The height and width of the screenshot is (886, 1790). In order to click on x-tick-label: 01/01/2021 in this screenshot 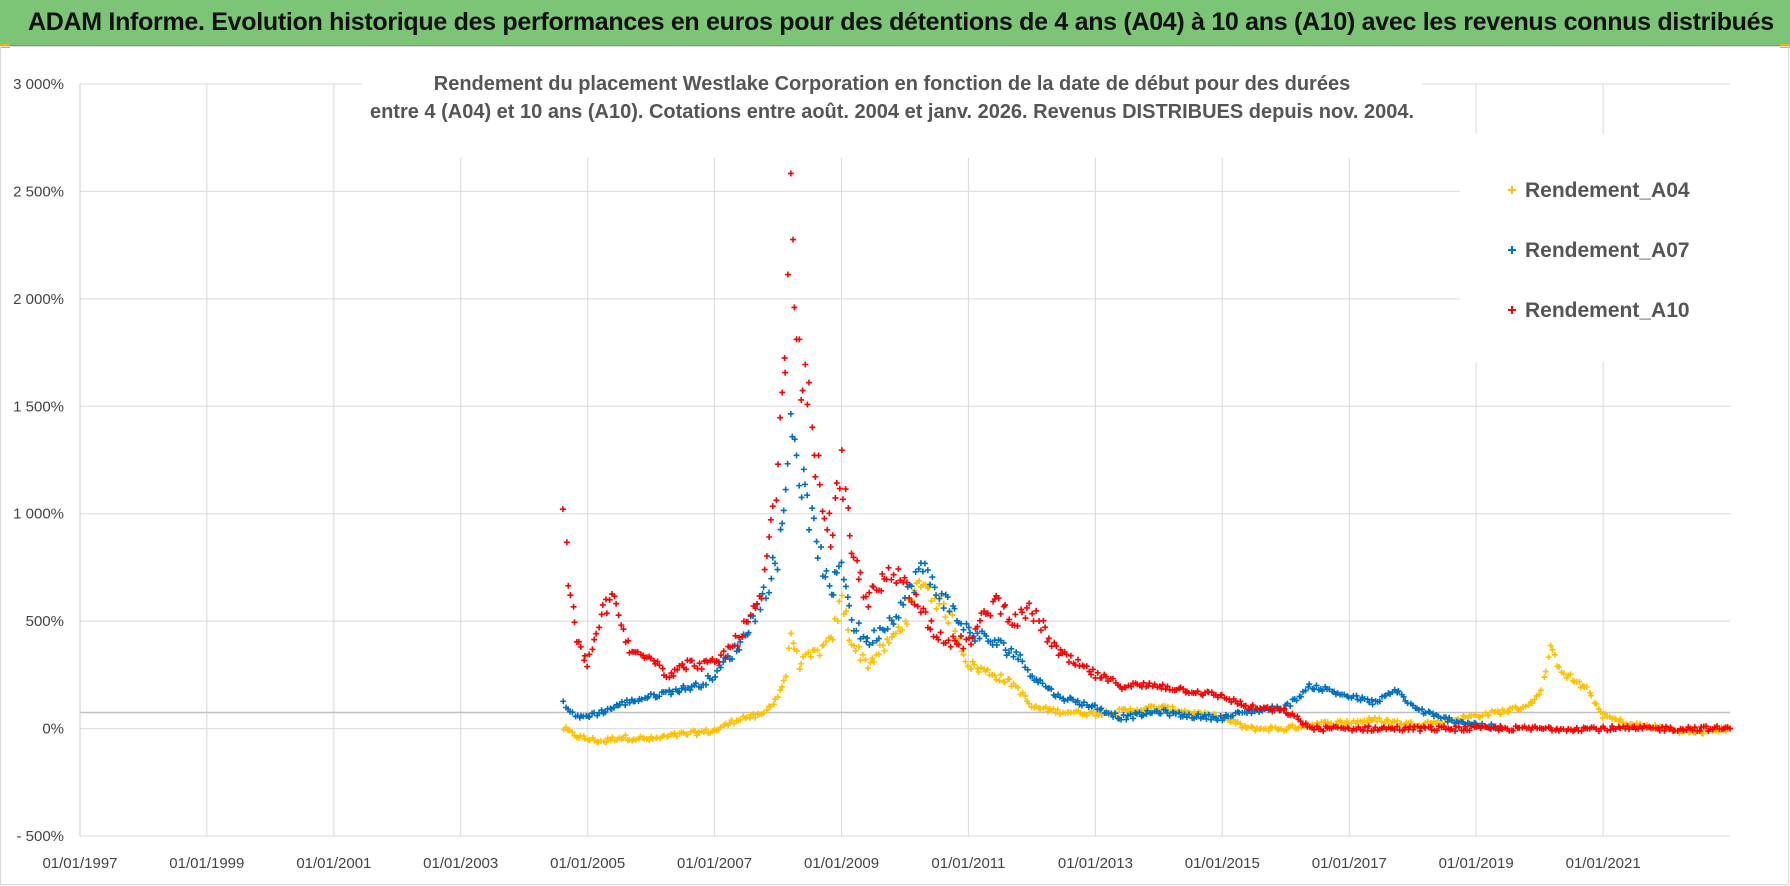, I will do `click(1603, 863)`.